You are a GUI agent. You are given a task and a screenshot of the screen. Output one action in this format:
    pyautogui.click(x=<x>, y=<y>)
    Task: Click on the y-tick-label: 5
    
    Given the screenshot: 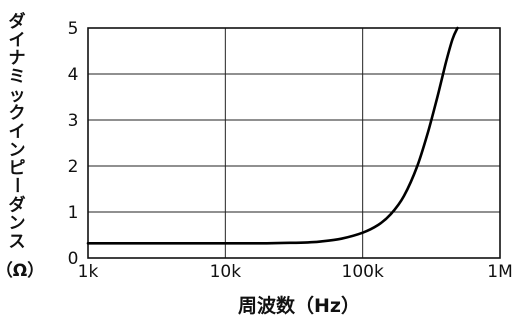 What is the action you would take?
    pyautogui.click(x=73, y=29)
    